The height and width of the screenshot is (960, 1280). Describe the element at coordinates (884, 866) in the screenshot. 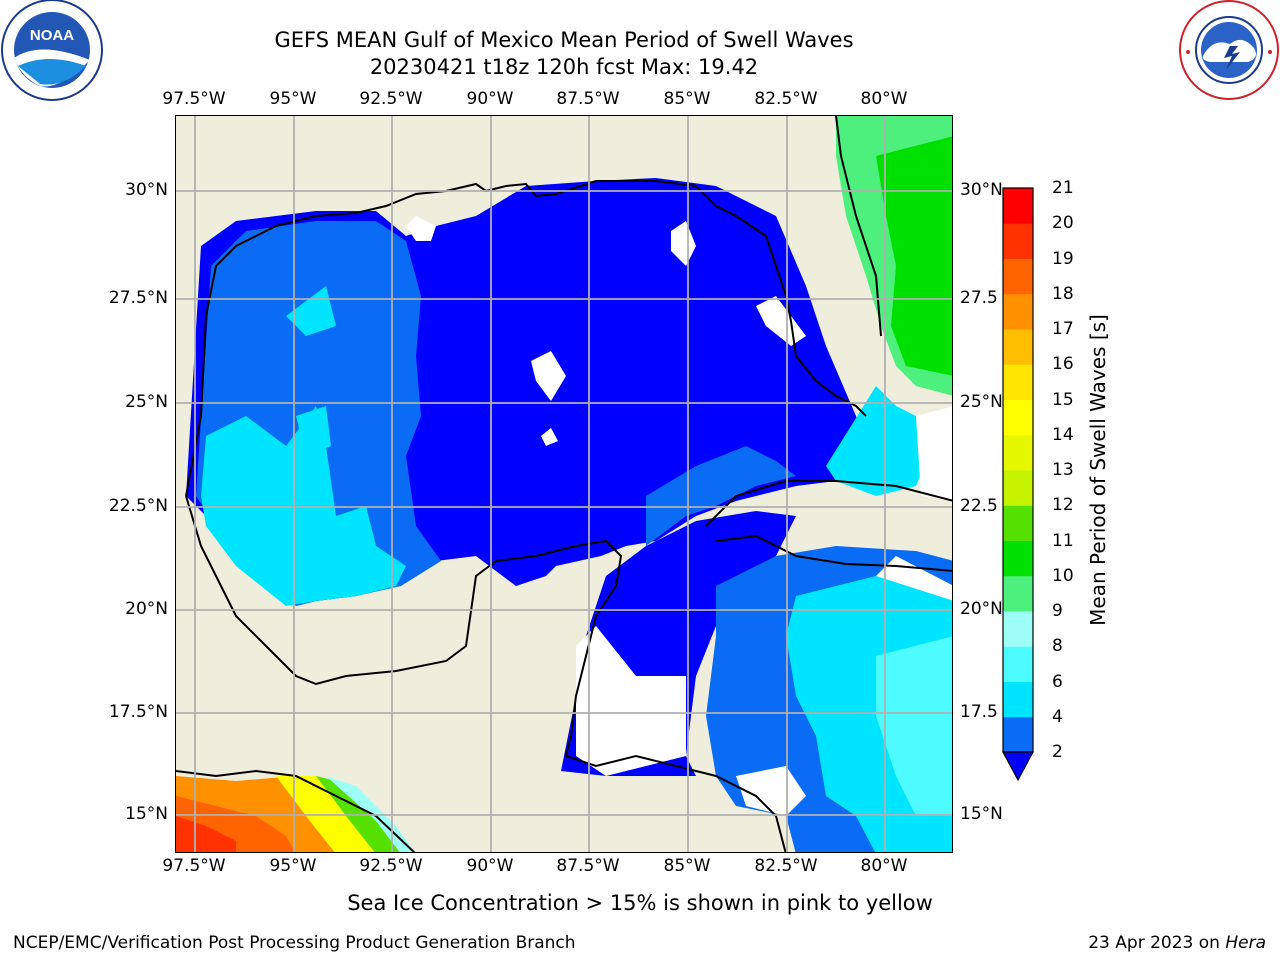

I see `lon-label-bottom: 80°W` at that location.